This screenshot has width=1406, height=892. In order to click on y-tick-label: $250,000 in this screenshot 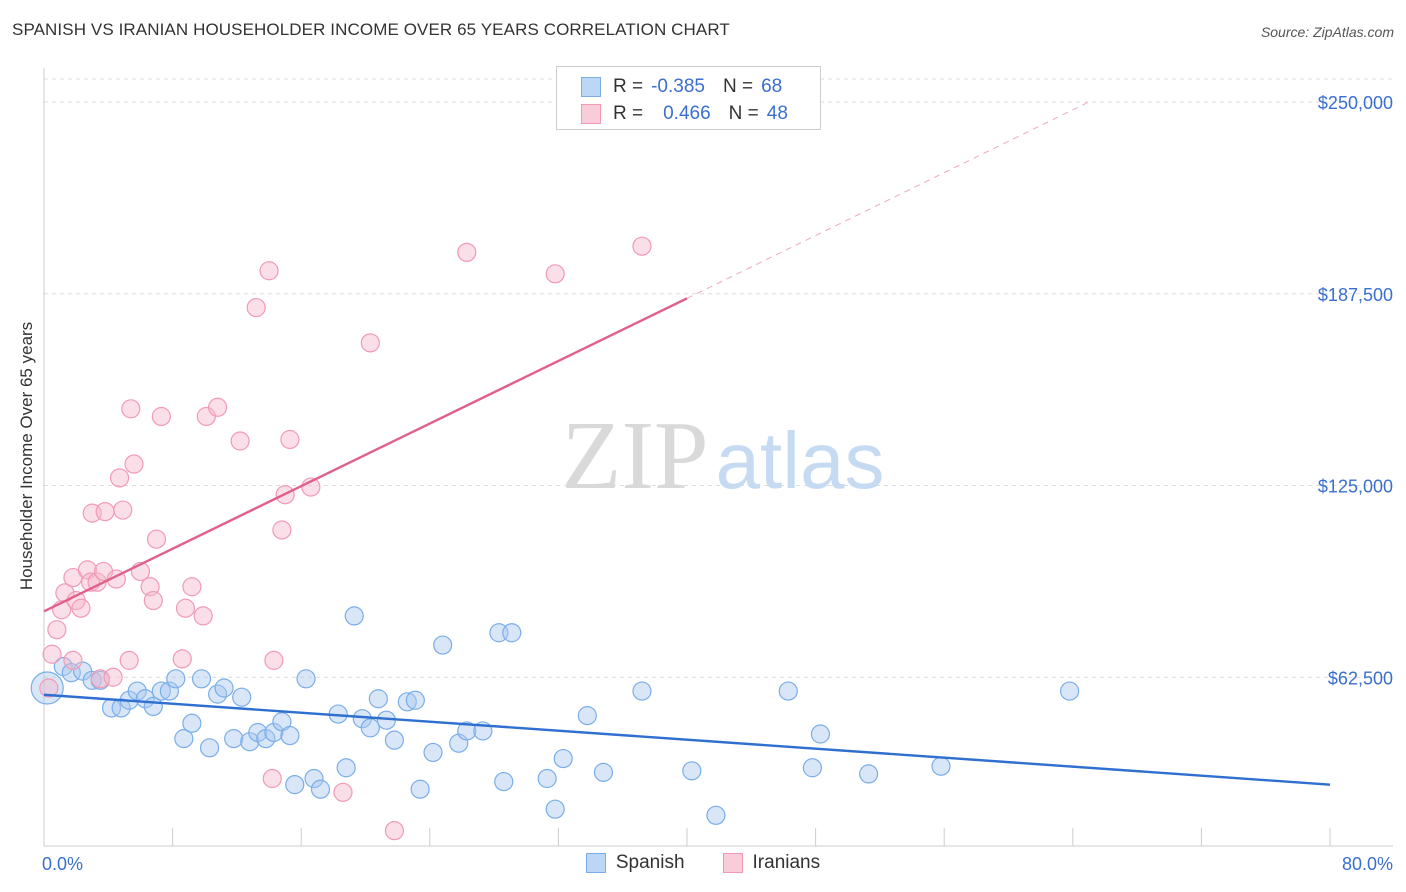, I will do `click(1355, 103)`.